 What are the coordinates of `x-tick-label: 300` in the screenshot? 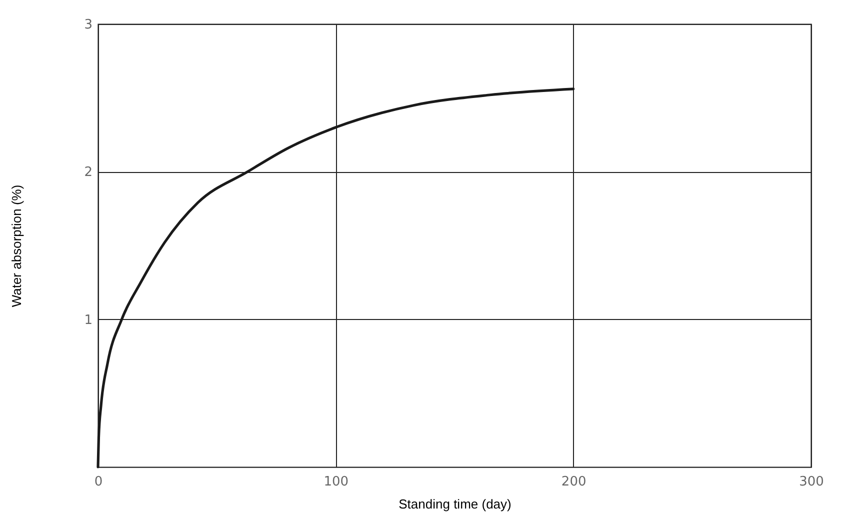 It's located at (811, 482).